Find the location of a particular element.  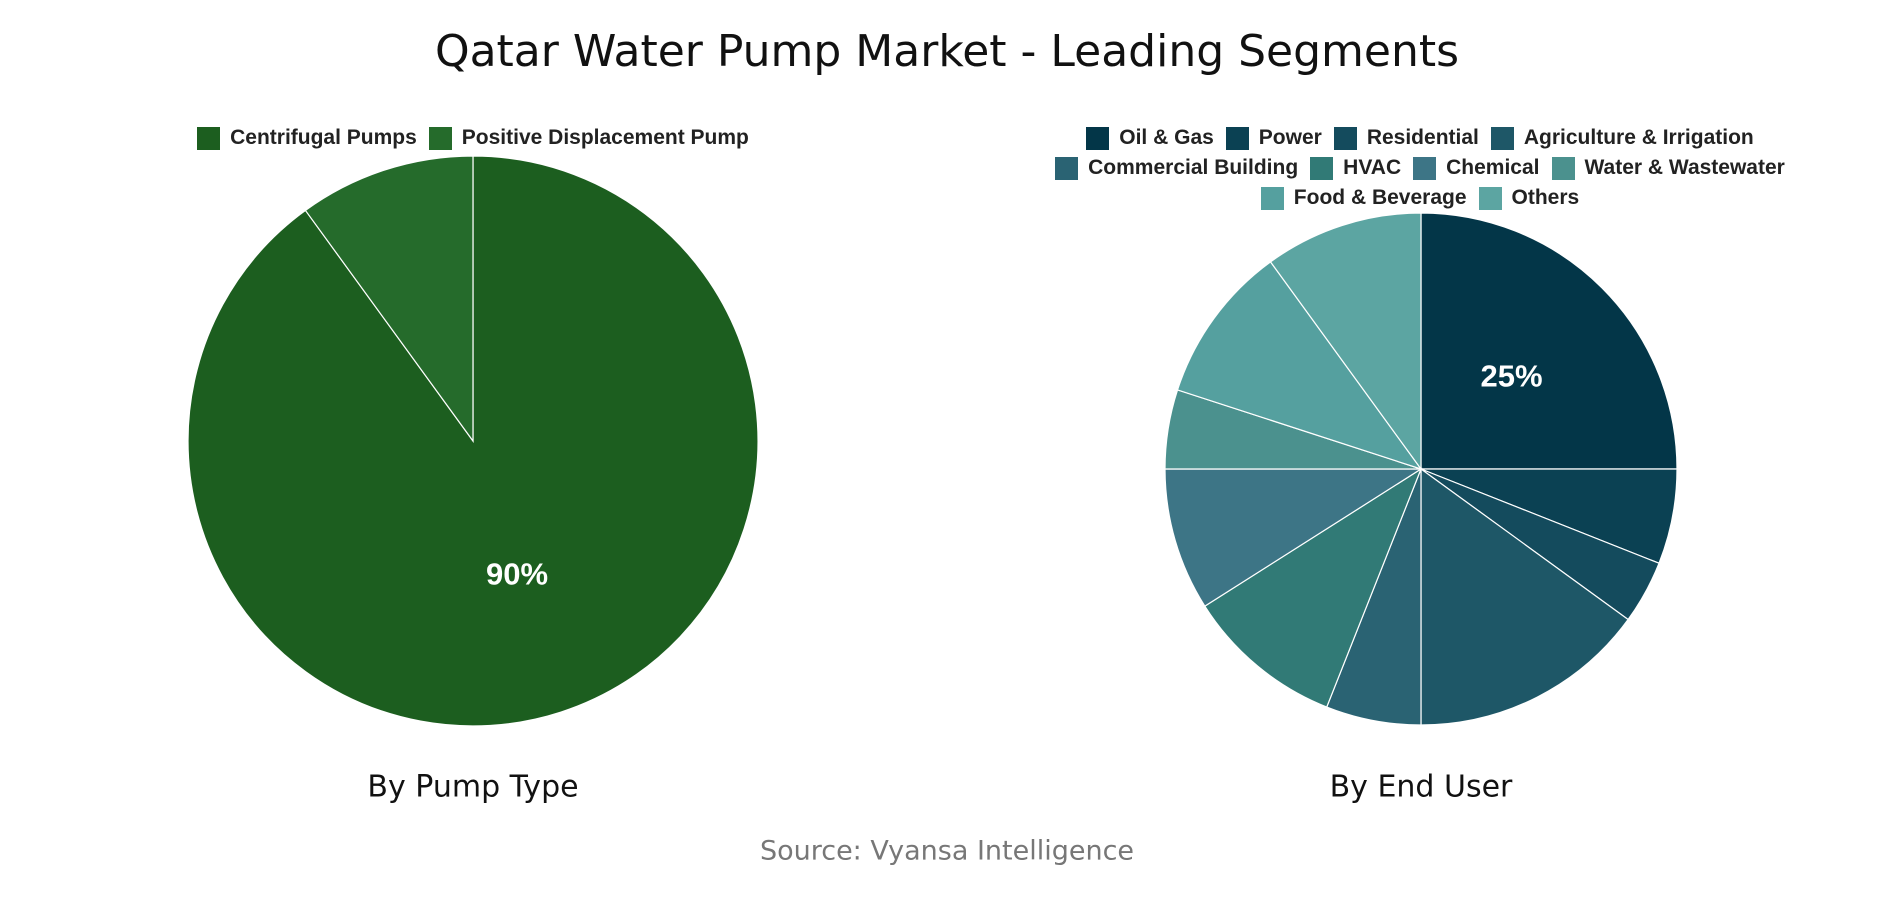

data-label: 90% is located at coordinates (517, 574).